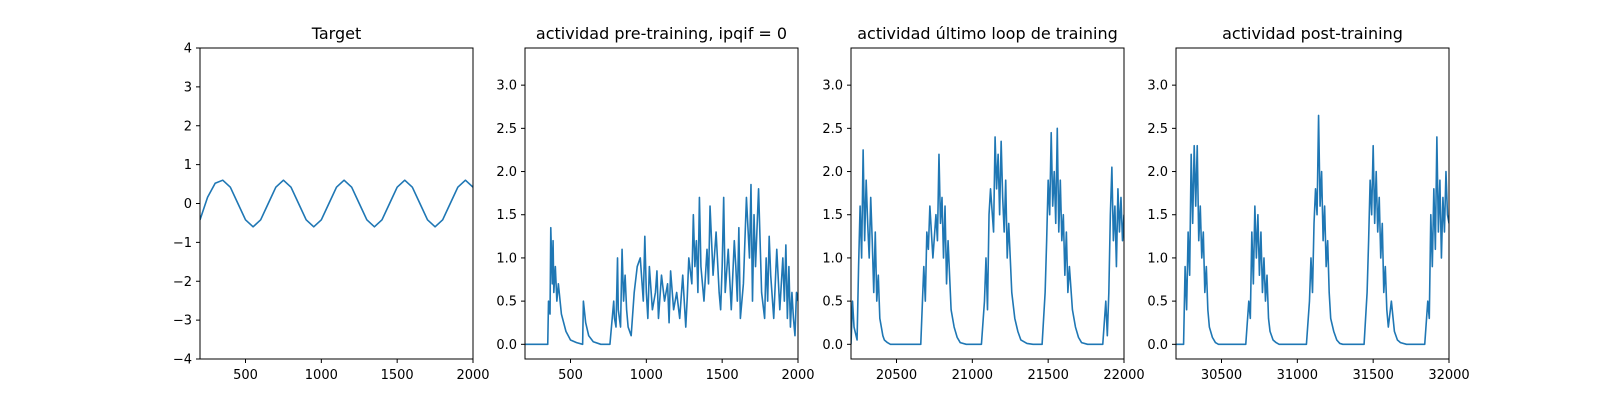 The height and width of the screenshot is (400, 1600). I want to click on y-tick-label: −3, so click(182, 321).